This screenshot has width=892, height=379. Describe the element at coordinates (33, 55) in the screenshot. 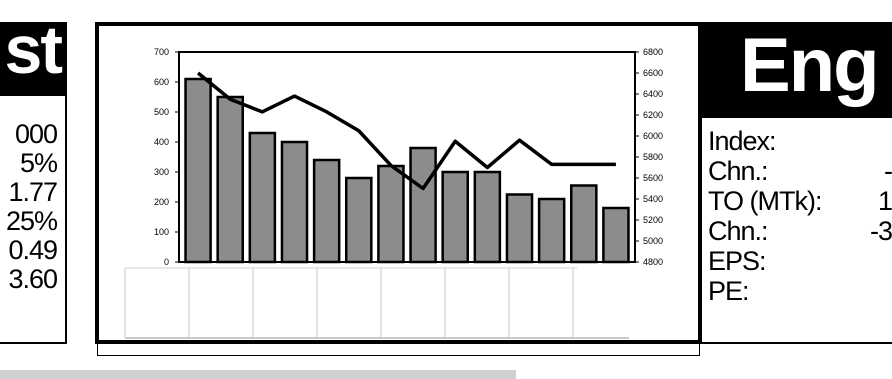

I see `left-panel-title: st` at that location.